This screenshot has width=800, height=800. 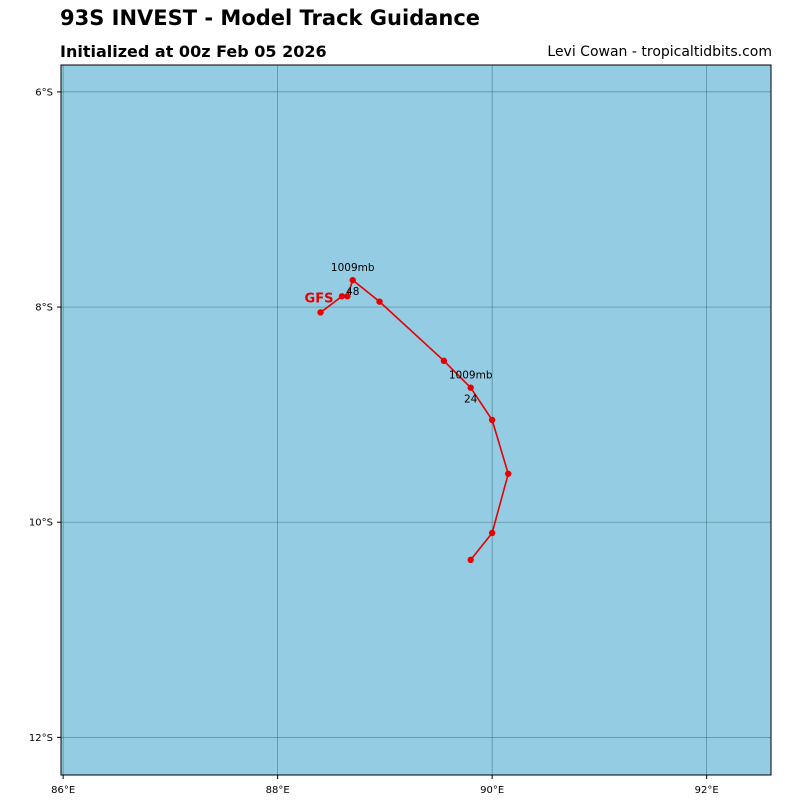 I want to click on chart-title: 93S INVEST - Model Track Guidance, so click(x=270, y=18).